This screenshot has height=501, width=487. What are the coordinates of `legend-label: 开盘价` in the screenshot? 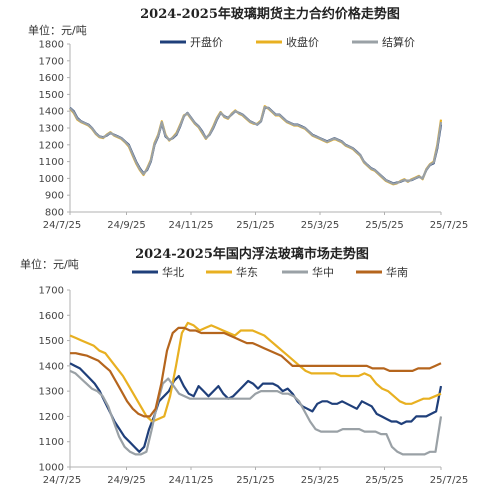 It's located at (206, 42).